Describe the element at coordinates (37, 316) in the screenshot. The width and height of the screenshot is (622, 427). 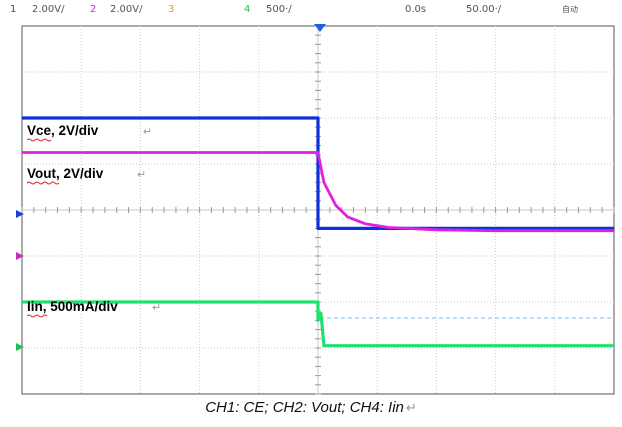
I see `iin-spellcheck-squiggle` at that location.